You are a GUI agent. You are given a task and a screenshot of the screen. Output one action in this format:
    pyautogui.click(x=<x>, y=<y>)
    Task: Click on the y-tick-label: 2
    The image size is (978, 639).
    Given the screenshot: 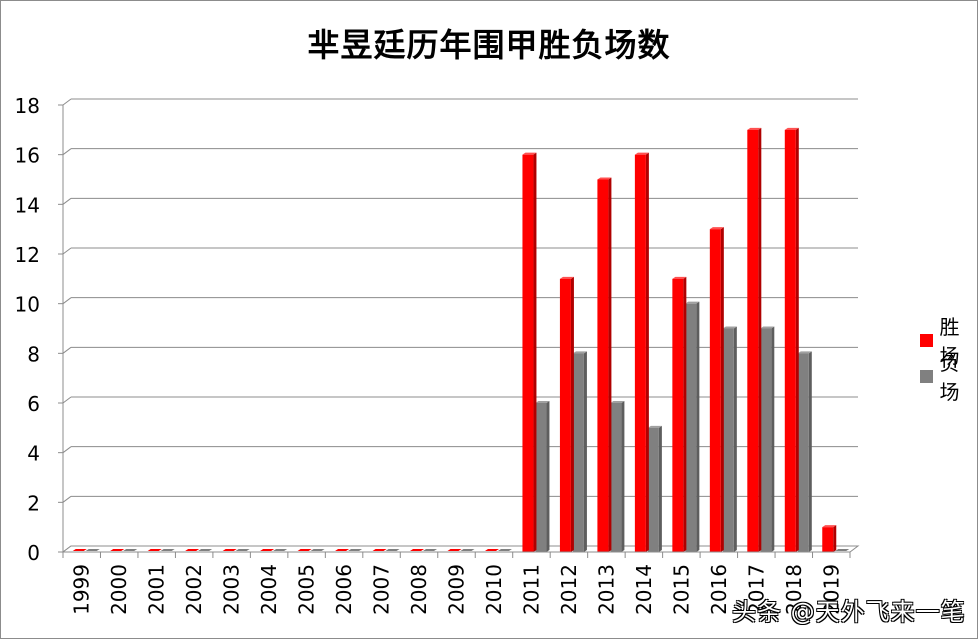 What is the action you would take?
    pyautogui.click(x=33, y=503)
    